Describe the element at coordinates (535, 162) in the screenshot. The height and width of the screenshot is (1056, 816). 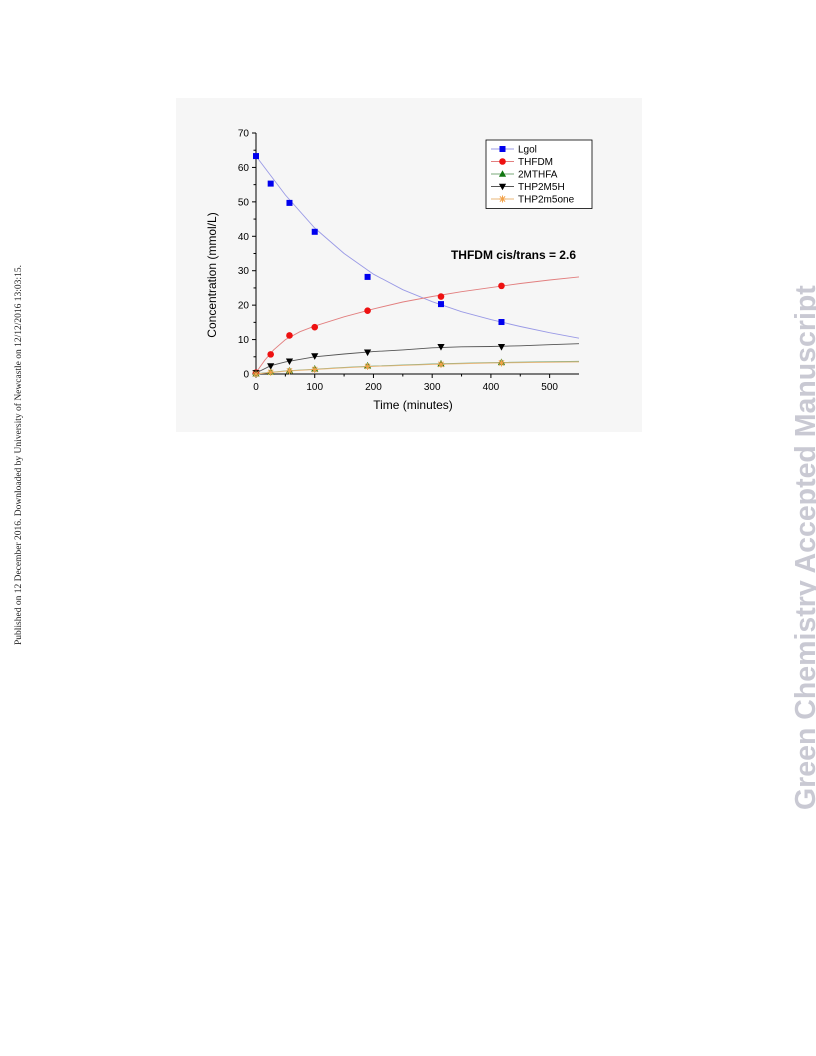
I see `legend-label: THFDM` at that location.